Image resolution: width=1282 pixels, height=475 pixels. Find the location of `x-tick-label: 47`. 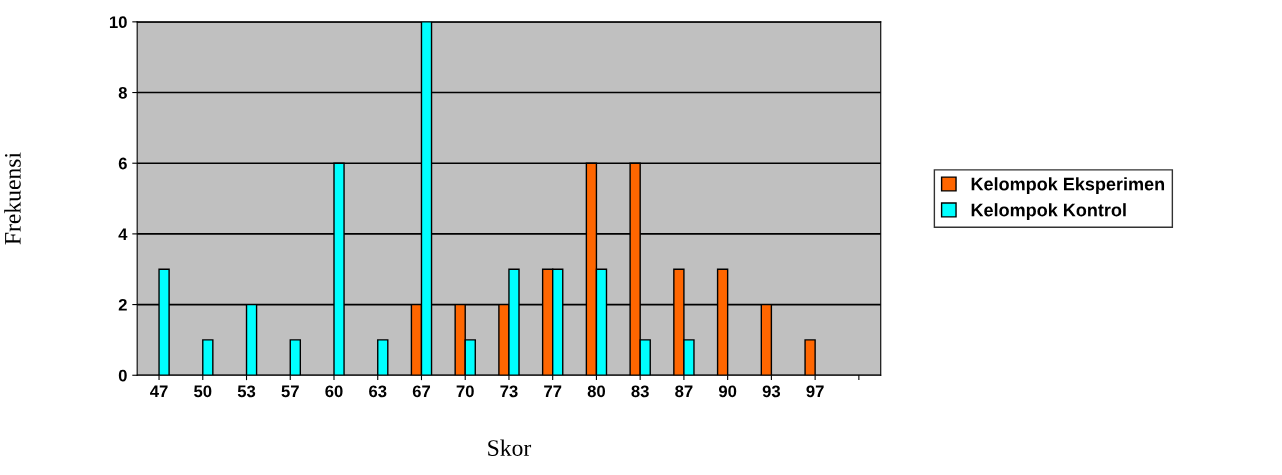

x-tick-label: 47 is located at coordinates (159, 391).